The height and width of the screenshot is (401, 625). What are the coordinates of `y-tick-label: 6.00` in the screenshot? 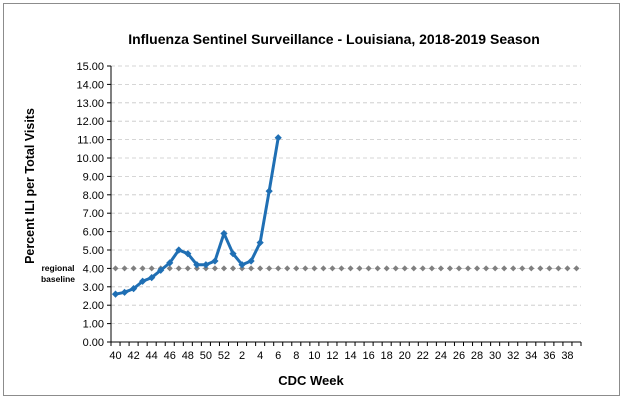 It's located at (93, 233).